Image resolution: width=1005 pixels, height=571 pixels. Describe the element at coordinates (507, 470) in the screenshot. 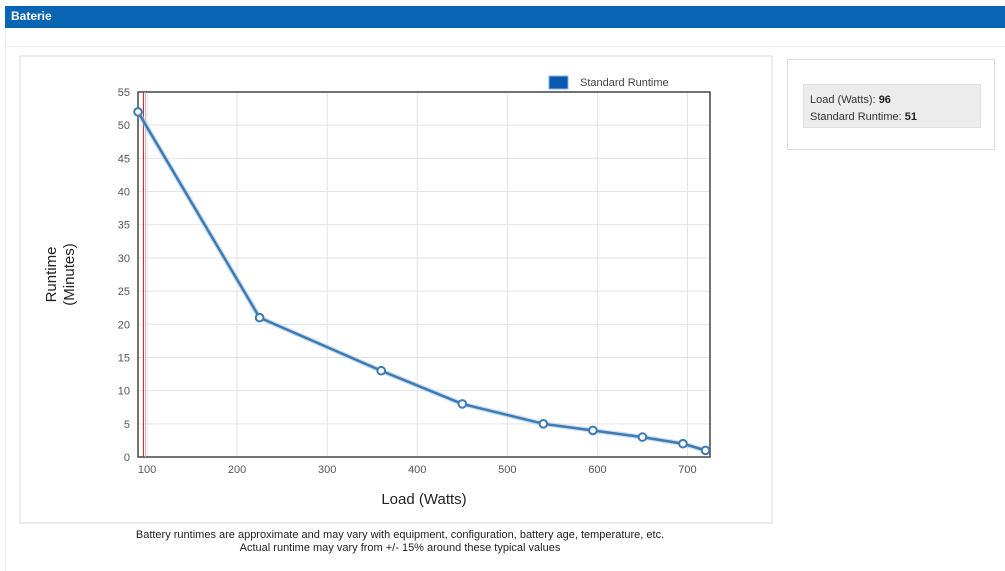

I see `x-tick-label: 500` at that location.